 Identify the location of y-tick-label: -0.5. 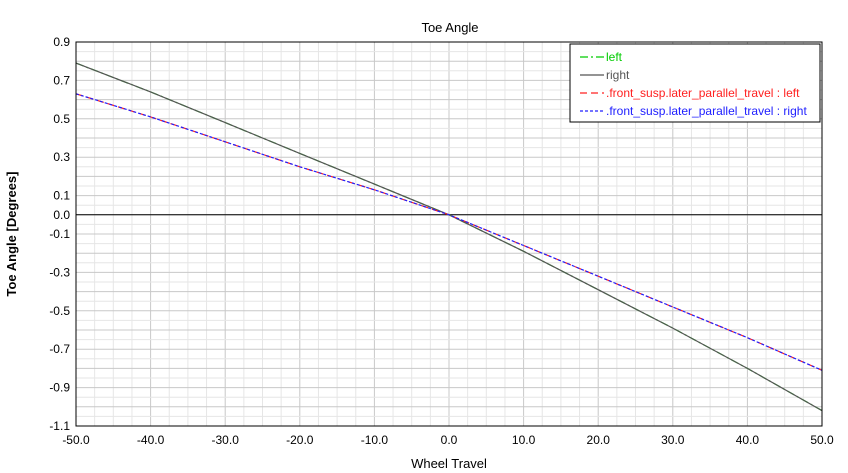
(59, 311).